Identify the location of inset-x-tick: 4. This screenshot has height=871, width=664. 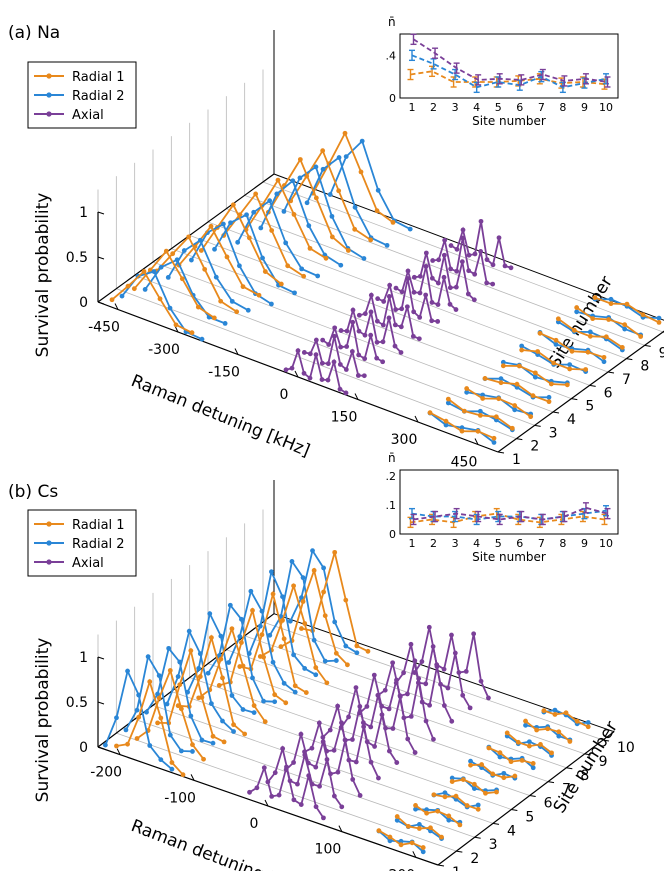
(476, 543).